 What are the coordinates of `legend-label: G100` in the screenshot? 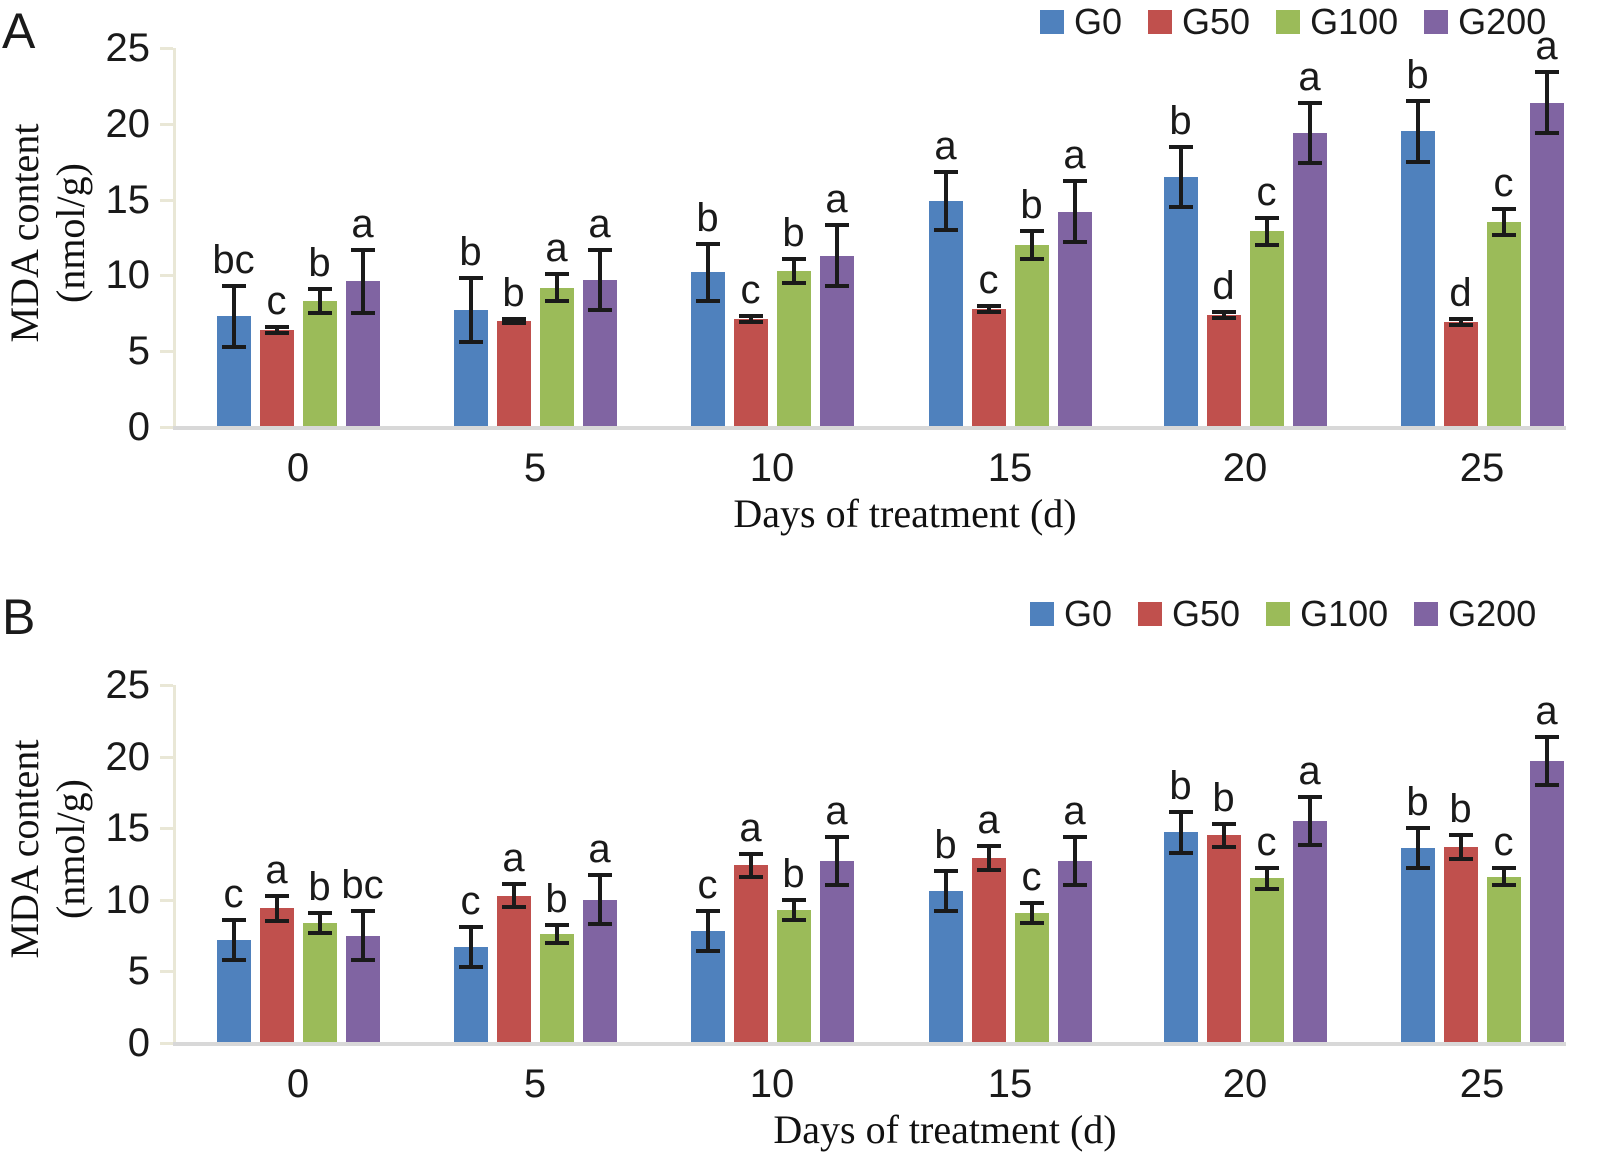 It's located at (1344, 613).